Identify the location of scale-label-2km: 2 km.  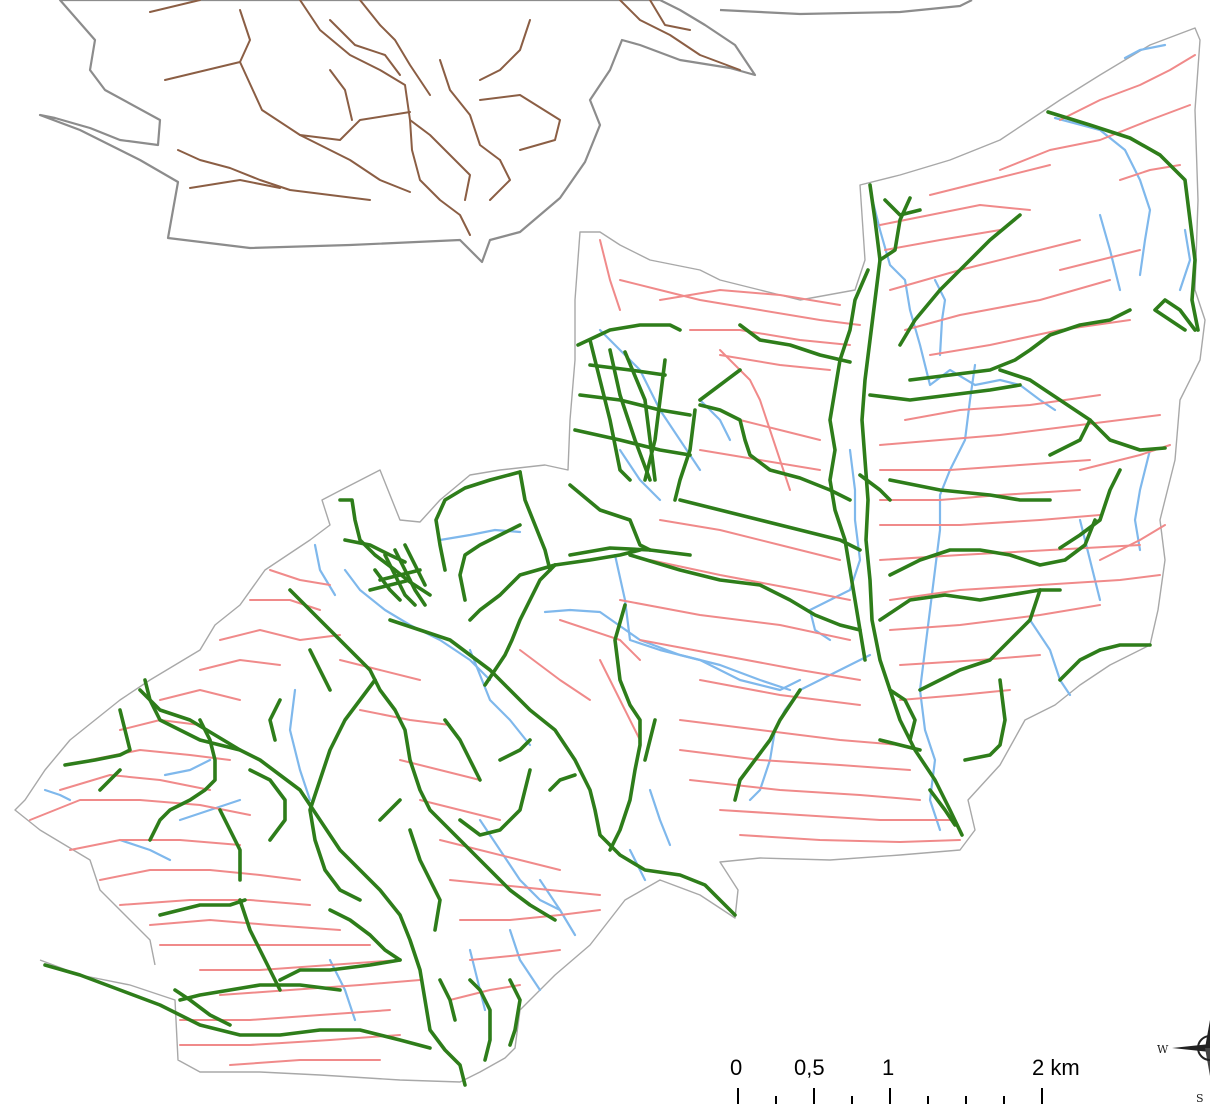
(1056, 1067).